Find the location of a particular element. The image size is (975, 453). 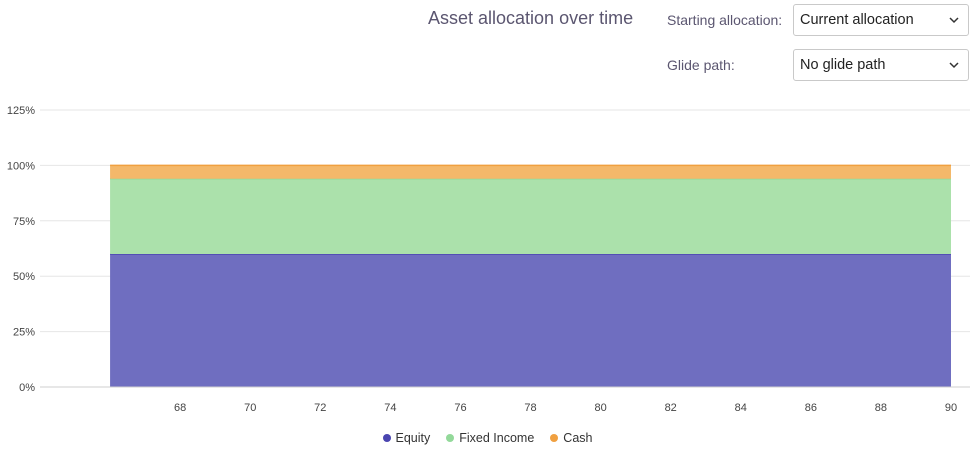

x-tick-label: 86 is located at coordinates (811, 408).